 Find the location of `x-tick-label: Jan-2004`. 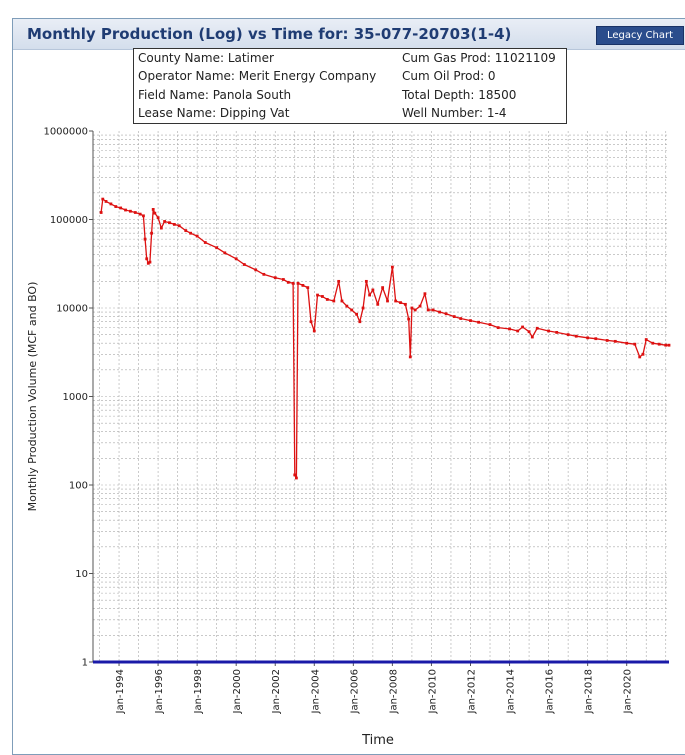

x-tick-label: Jan-2004 is located at coordinates (315, 691).